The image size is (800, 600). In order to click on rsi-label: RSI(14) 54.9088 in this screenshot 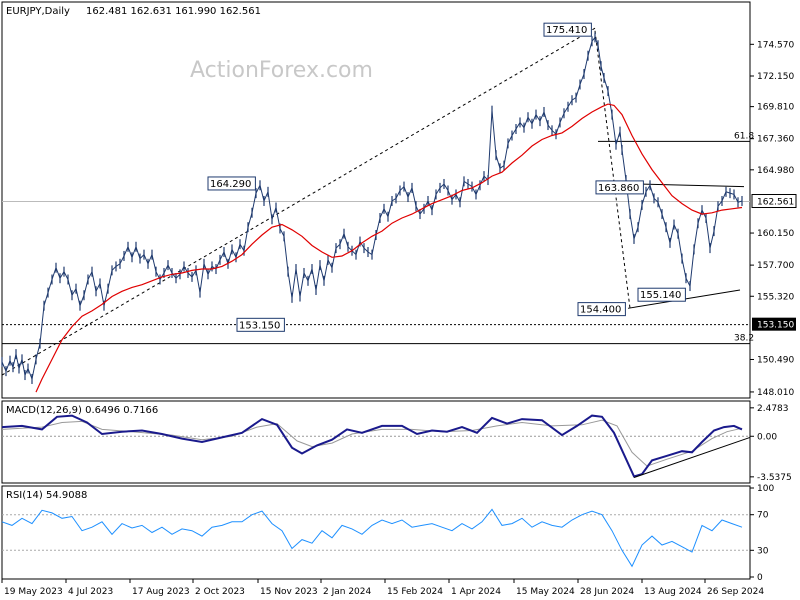, I will do `click(46, 495)`.